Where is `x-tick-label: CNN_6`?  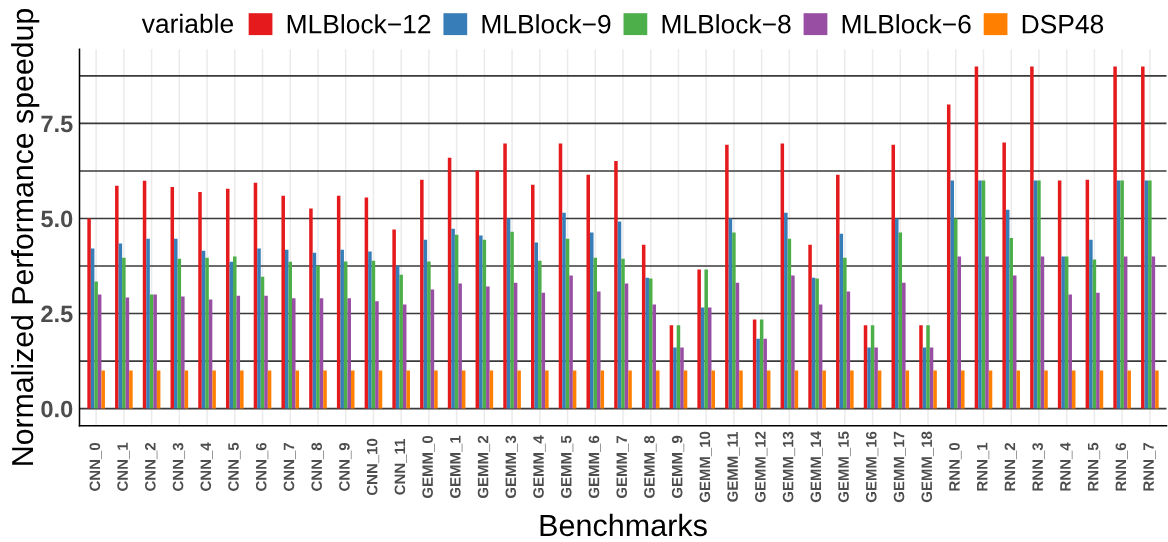
x-tick-label: CNN_6 is located at coordinates (262, 466).